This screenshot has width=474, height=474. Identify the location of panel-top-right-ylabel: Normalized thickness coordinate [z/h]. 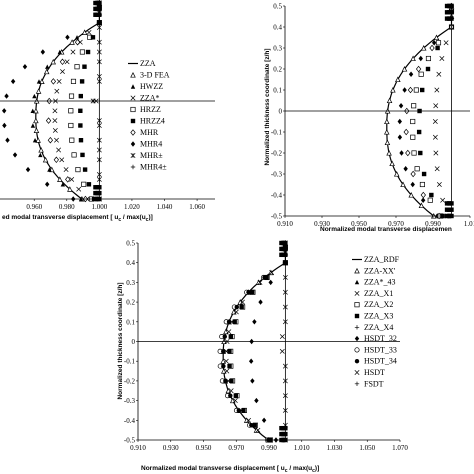
(267, 106).